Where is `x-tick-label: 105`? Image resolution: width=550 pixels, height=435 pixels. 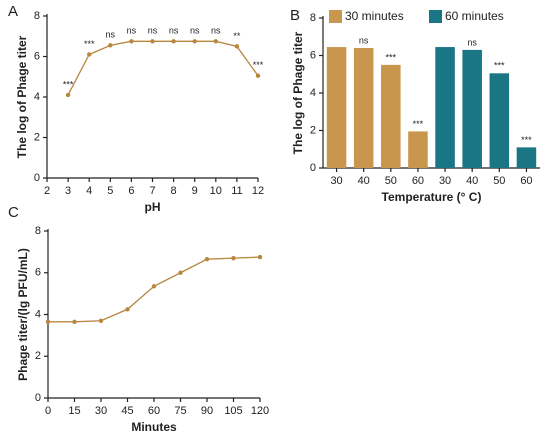
x-tick-label: 105 is located at coordinates (233, 411).